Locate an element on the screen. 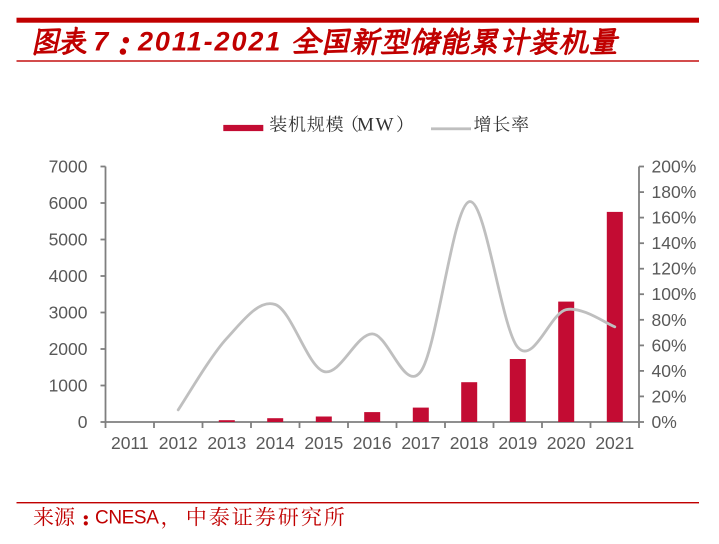 This screenshot has width=719, height=544. svg-text: 2018 is located at coordinates (469, 443).